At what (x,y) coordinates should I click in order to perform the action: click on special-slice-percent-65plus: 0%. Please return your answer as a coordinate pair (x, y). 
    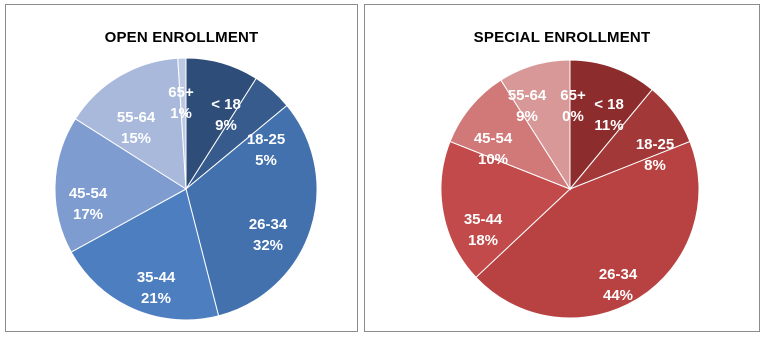
    Looking at the image, I should click on (573, 116).